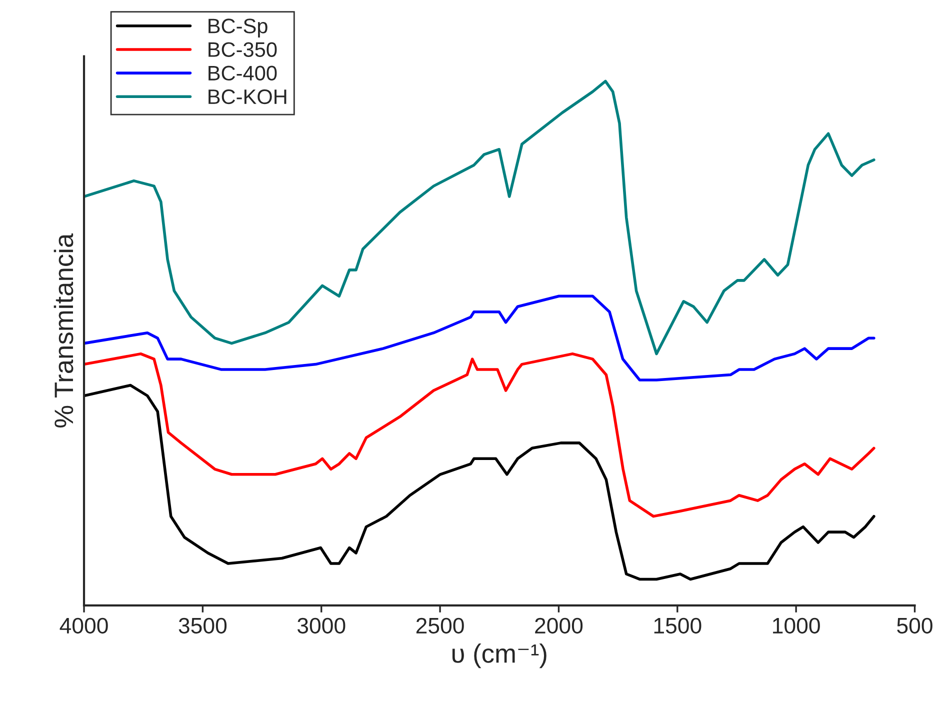 The width and height of the screenshot is (944, 704). I want to click on legend-label: BC-400, so click(242, 73).